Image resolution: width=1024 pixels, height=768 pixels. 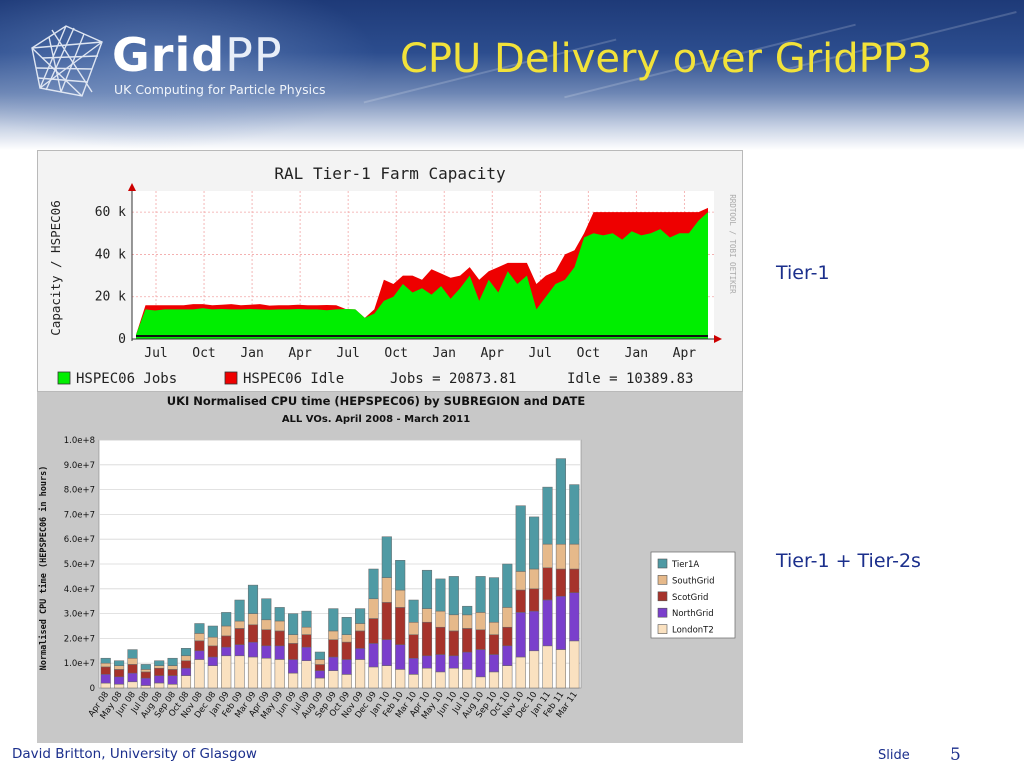 What do you see at coordinates (64, 378) in the screenshot?
I see `rrd-legend-swatch-jobs` at bounding box center [64, 378].